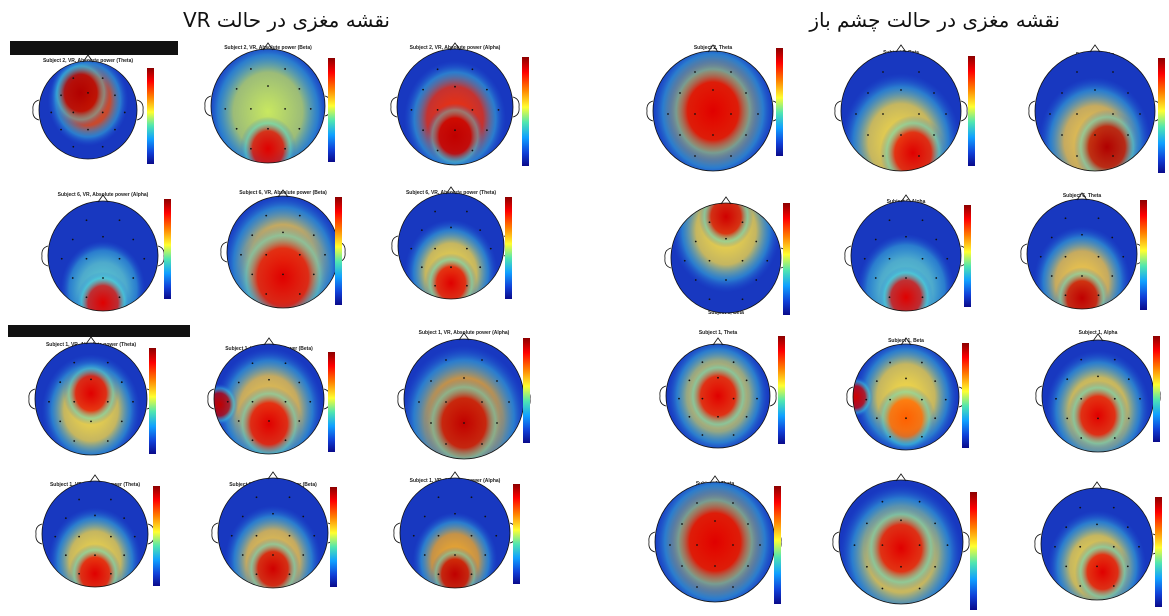 The image size is (1169, 616). What do you see at coordinates (268, 48) in the screenshot?
I see `topomap-title: Subject 2, VR, Absolute power (Beta)` at bounding box center [268, 48].